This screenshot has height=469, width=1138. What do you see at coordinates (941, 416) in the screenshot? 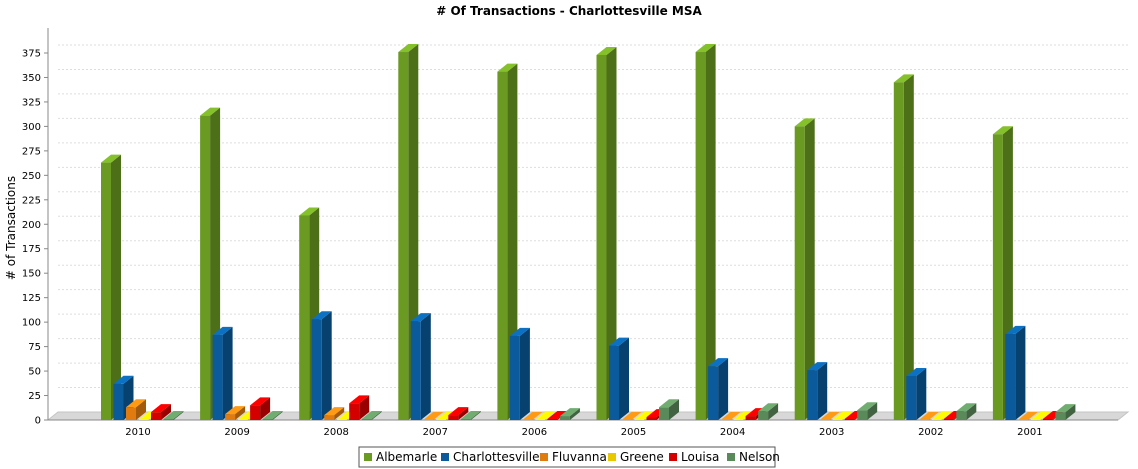
I see `bar-greene-2002` at bounding box center [941, 416].